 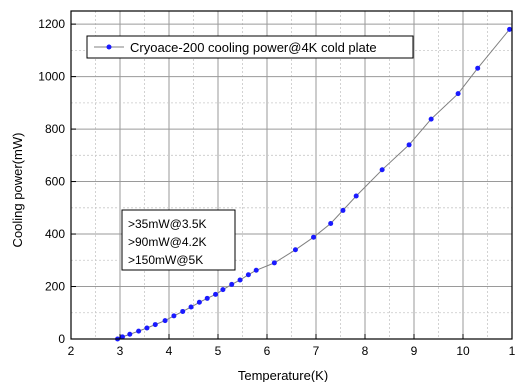 What do you see at coordinates (165, 260) in the screenshot?
I see `annotation-line-3: >150mW@5K` at bounding box center [165, 260].